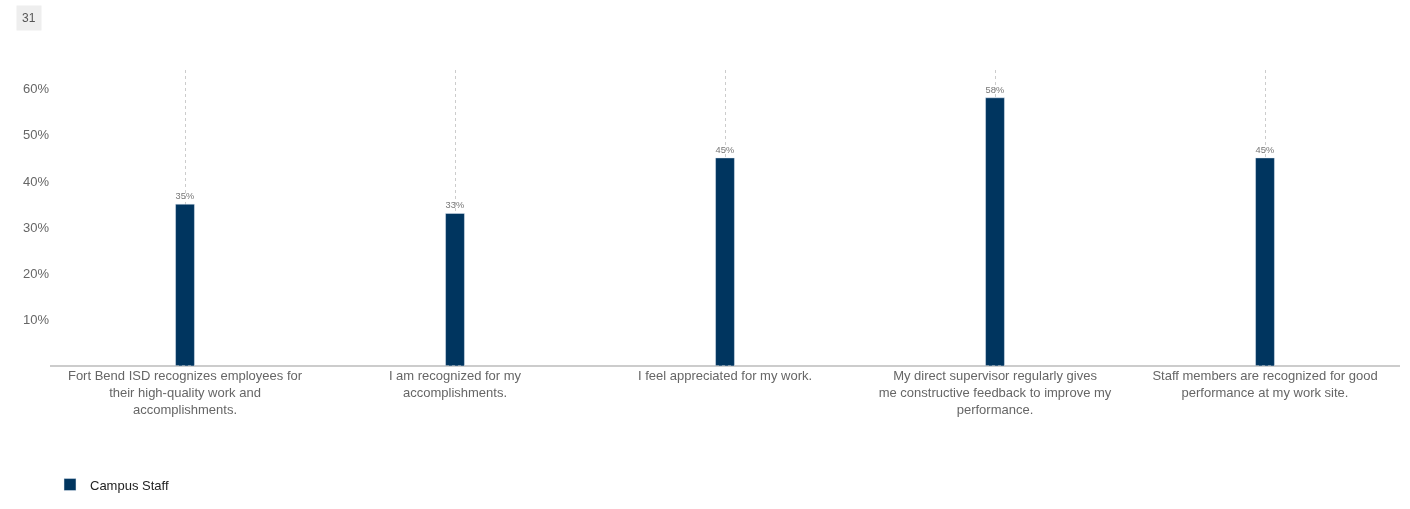 Image resolution: width=1410 pixels, height=509 pixels. Describe the element at coordinates (36, 227) in the screenshot. I see `y-tick-label: 30%` at that location.